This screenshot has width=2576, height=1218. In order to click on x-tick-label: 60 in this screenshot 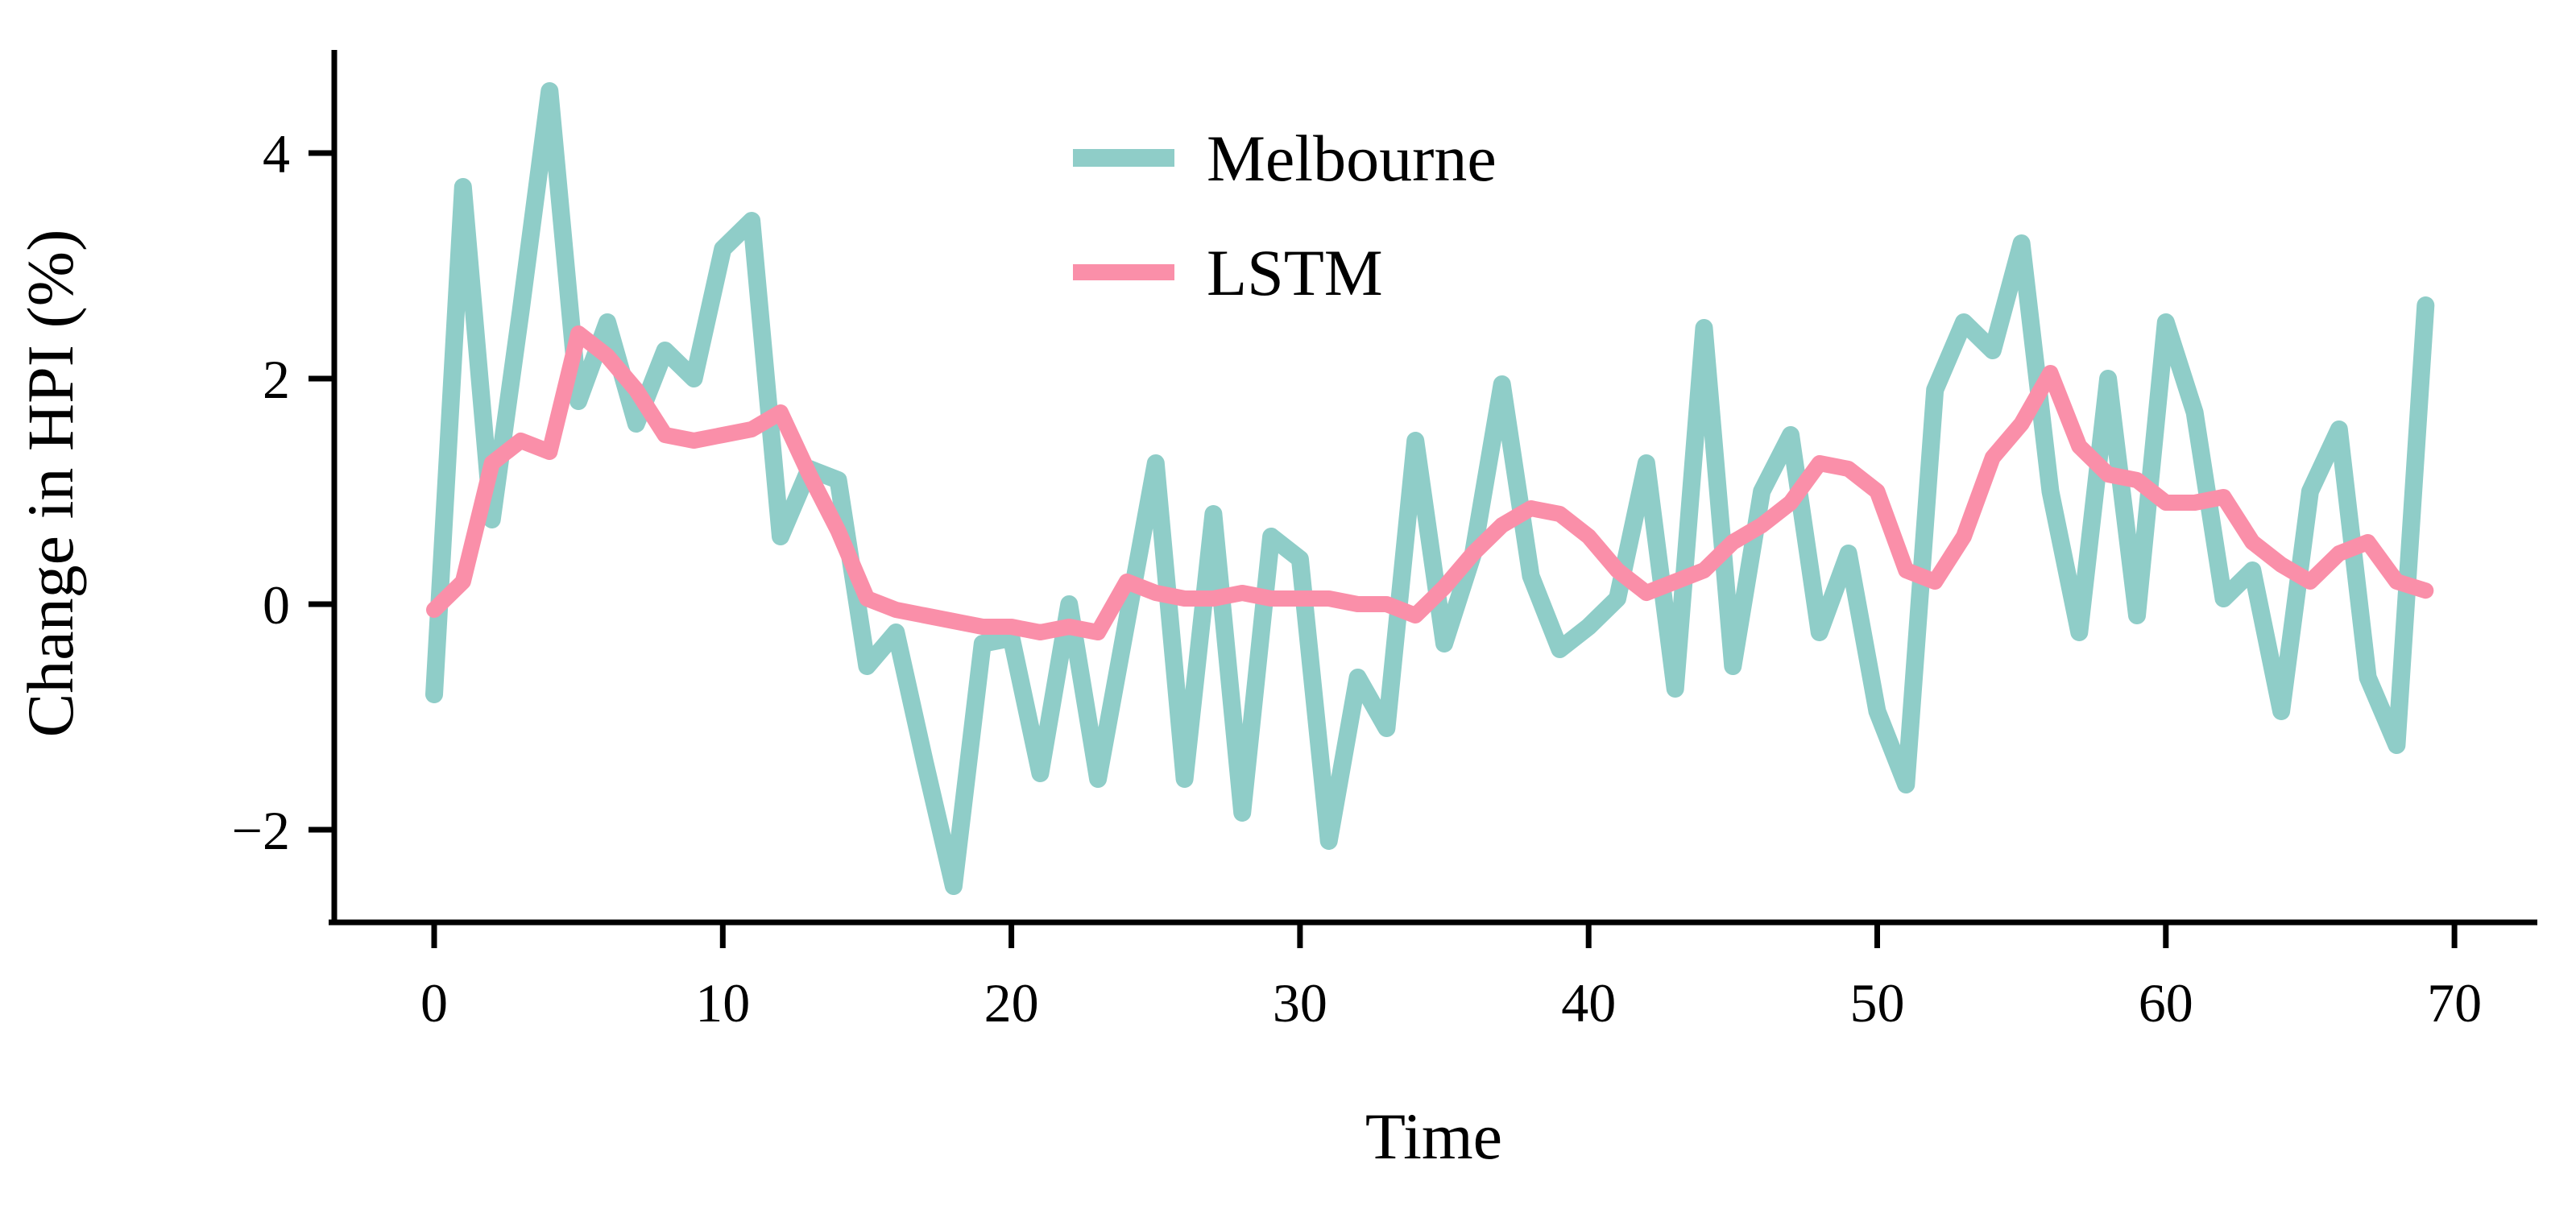, I will do `click(2166, 1003)`.